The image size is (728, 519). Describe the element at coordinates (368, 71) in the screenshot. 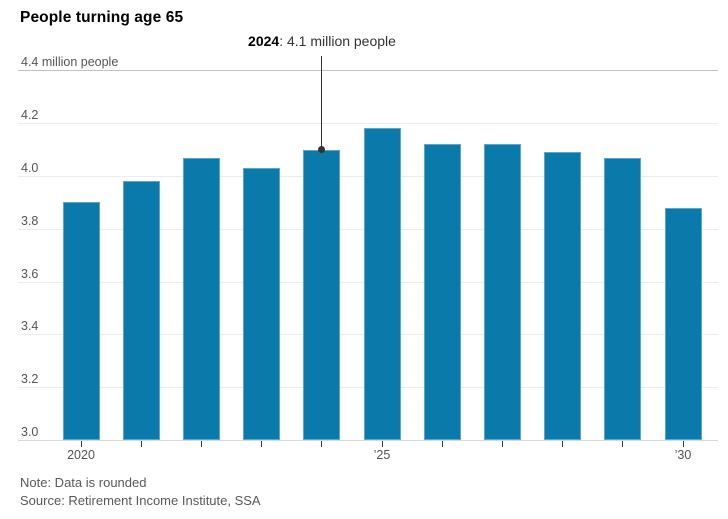

I see `gridline-4.4` at that location.